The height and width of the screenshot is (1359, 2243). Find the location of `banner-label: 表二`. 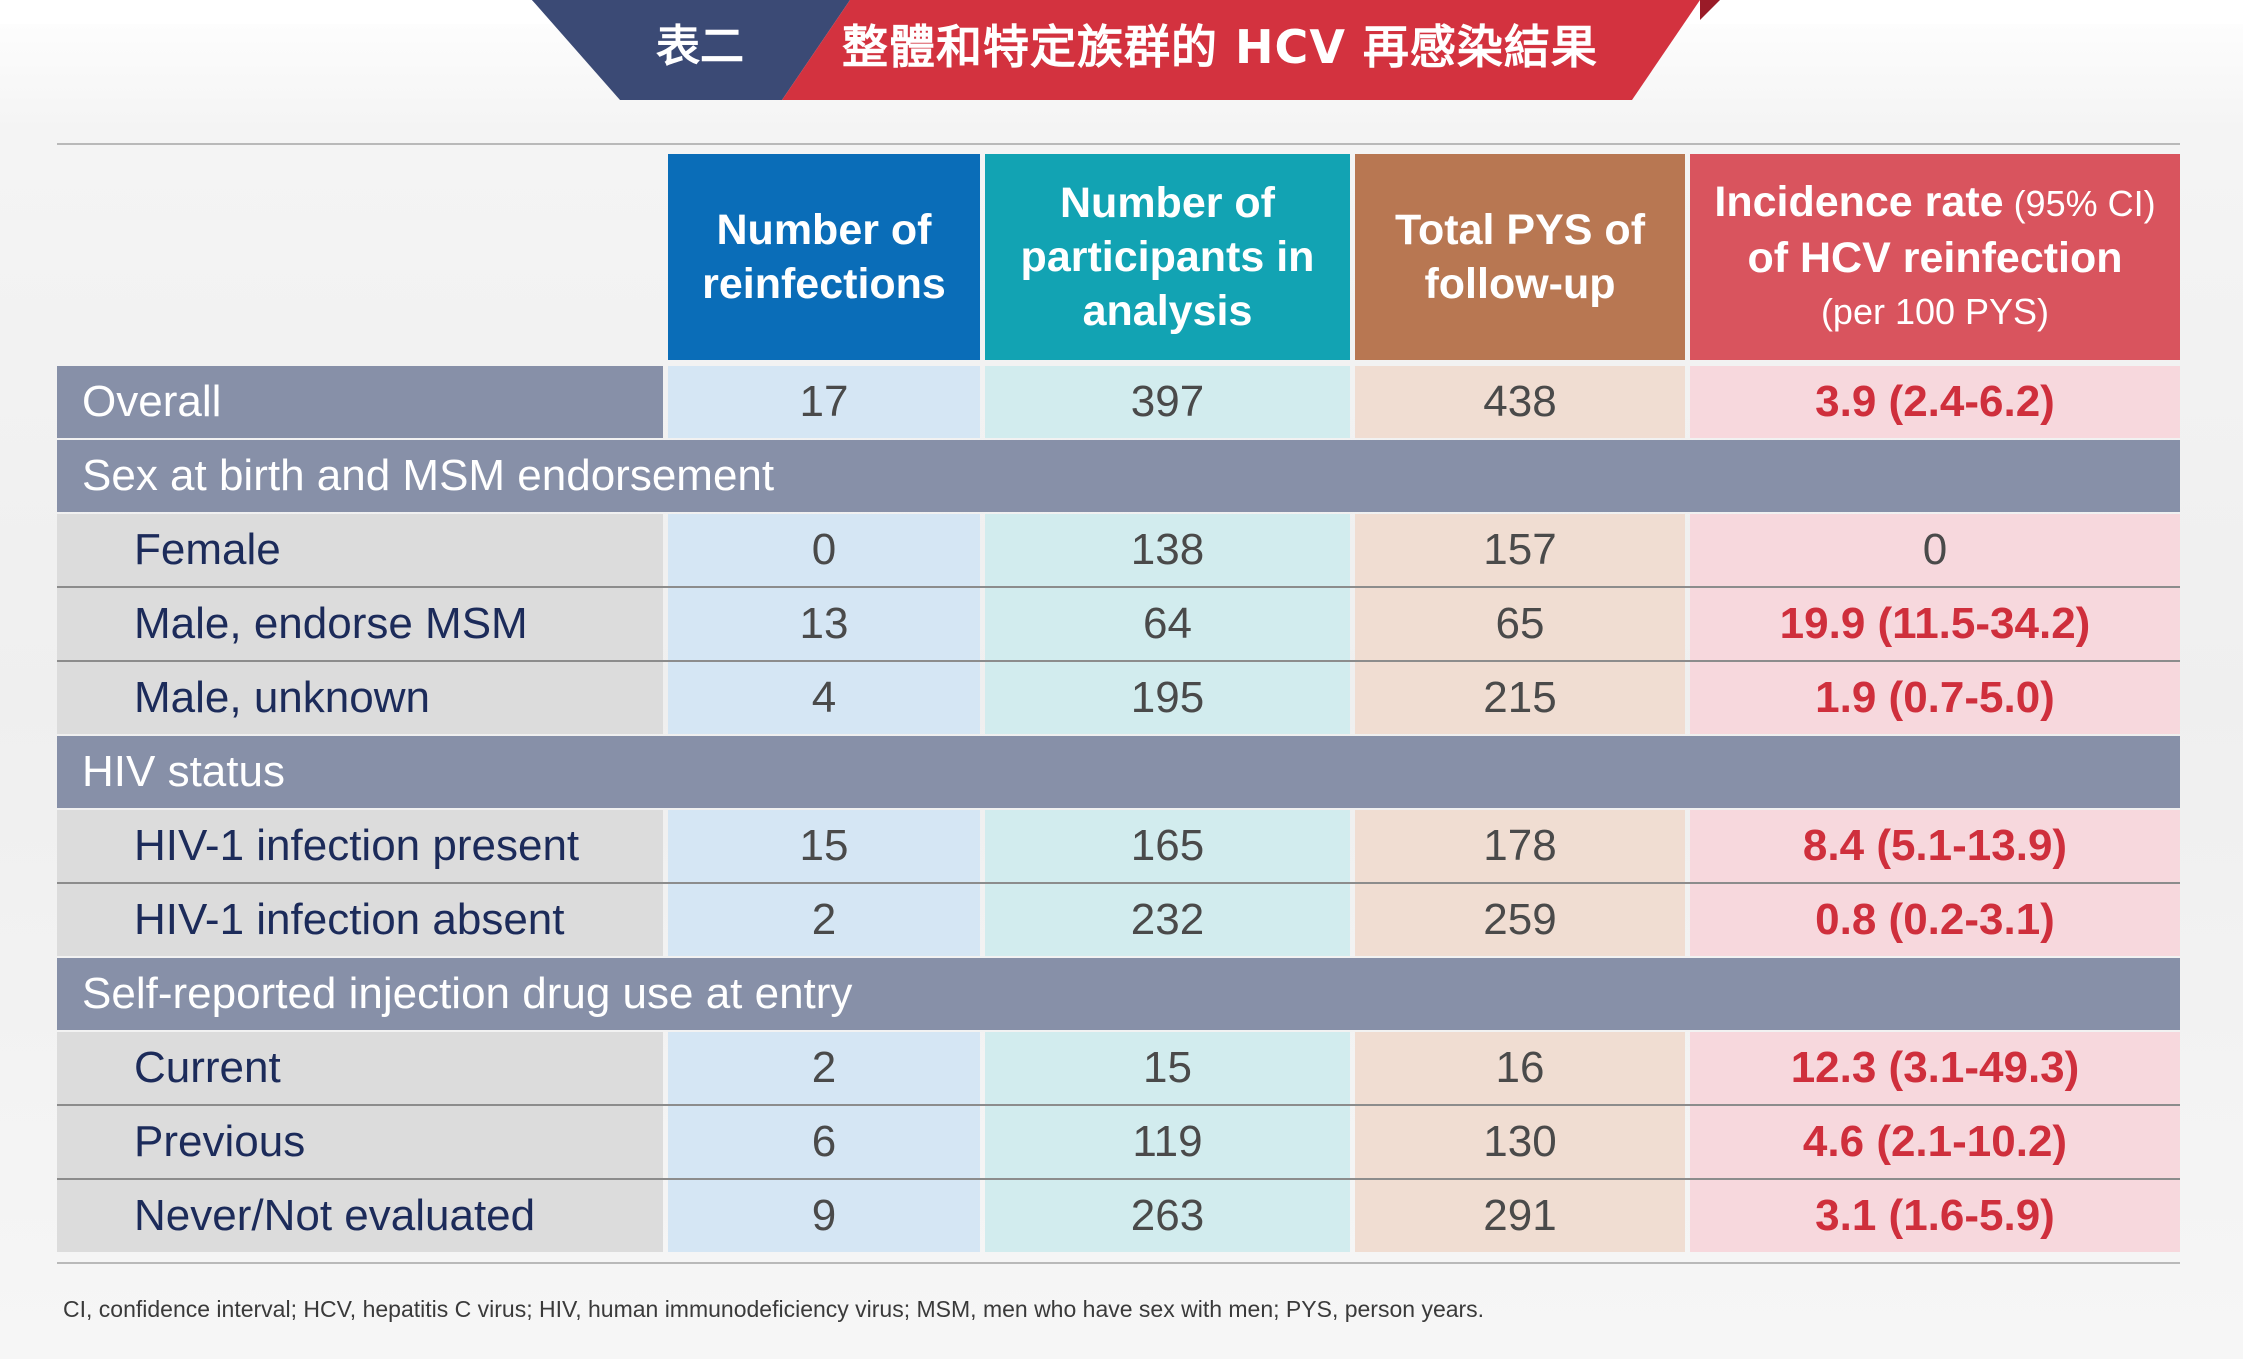

banner-label: 表二 is located at coordinates (700, 46).